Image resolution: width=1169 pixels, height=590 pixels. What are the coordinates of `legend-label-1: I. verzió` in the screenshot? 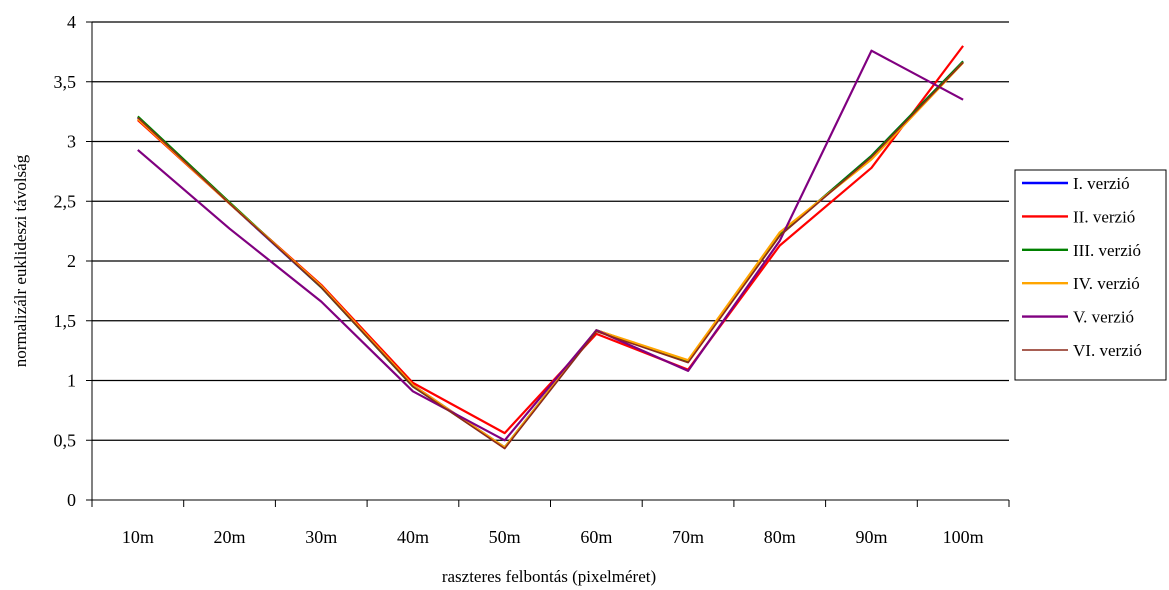 It's located at (1101, 183).